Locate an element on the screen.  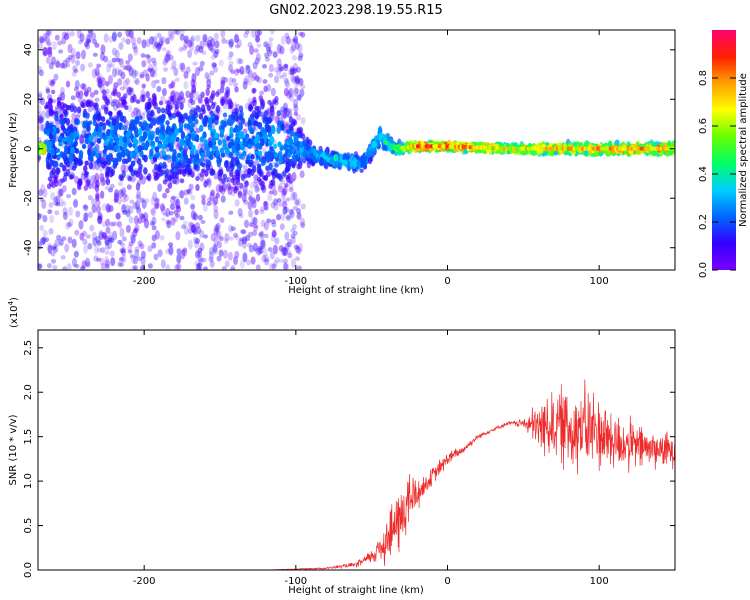
spectrogram-x-tick-label: -200 is located at coordinates (144, 281).